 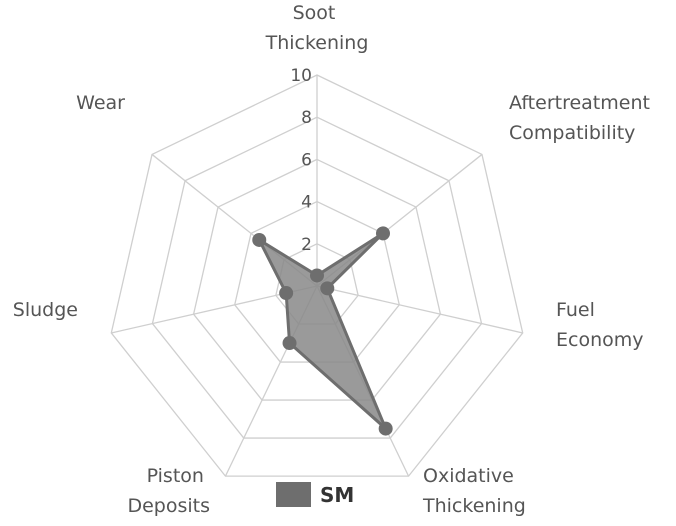 What do you see at coordinates (315, 494) in the screenshot?
I see `legend: SM` at bounding box center [315, 494].